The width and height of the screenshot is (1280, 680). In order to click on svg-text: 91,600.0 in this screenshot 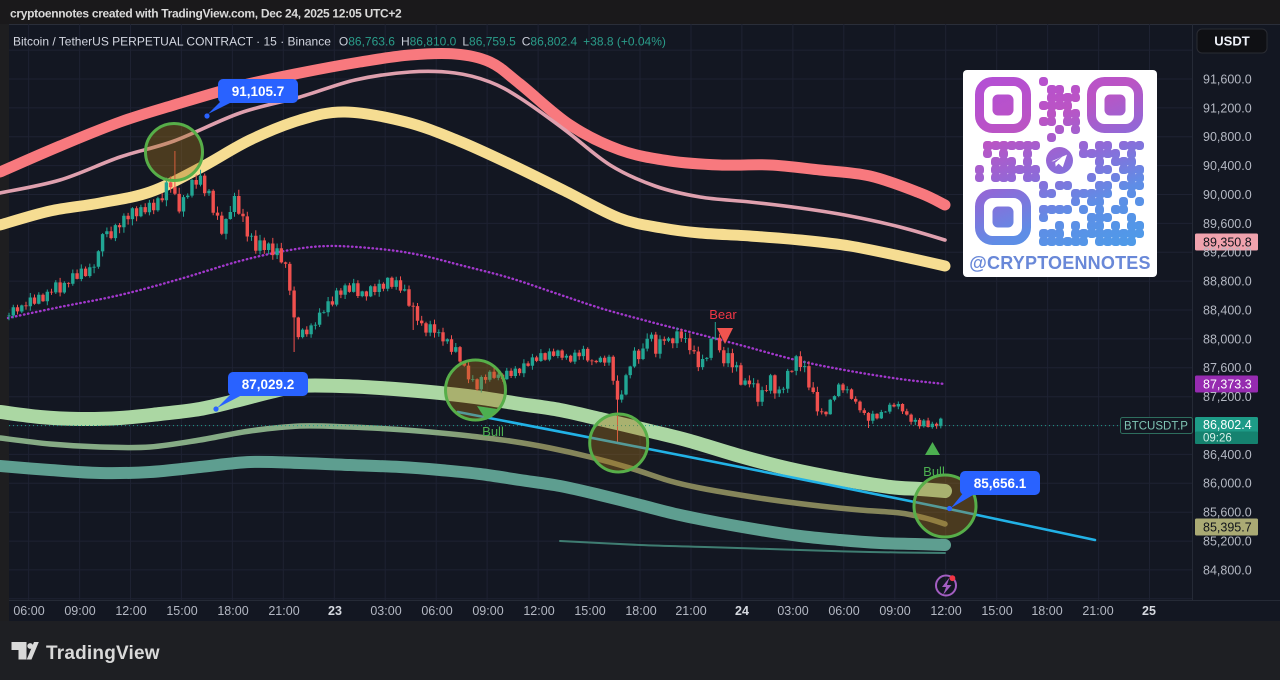, I will do `click(1227, 79)`.